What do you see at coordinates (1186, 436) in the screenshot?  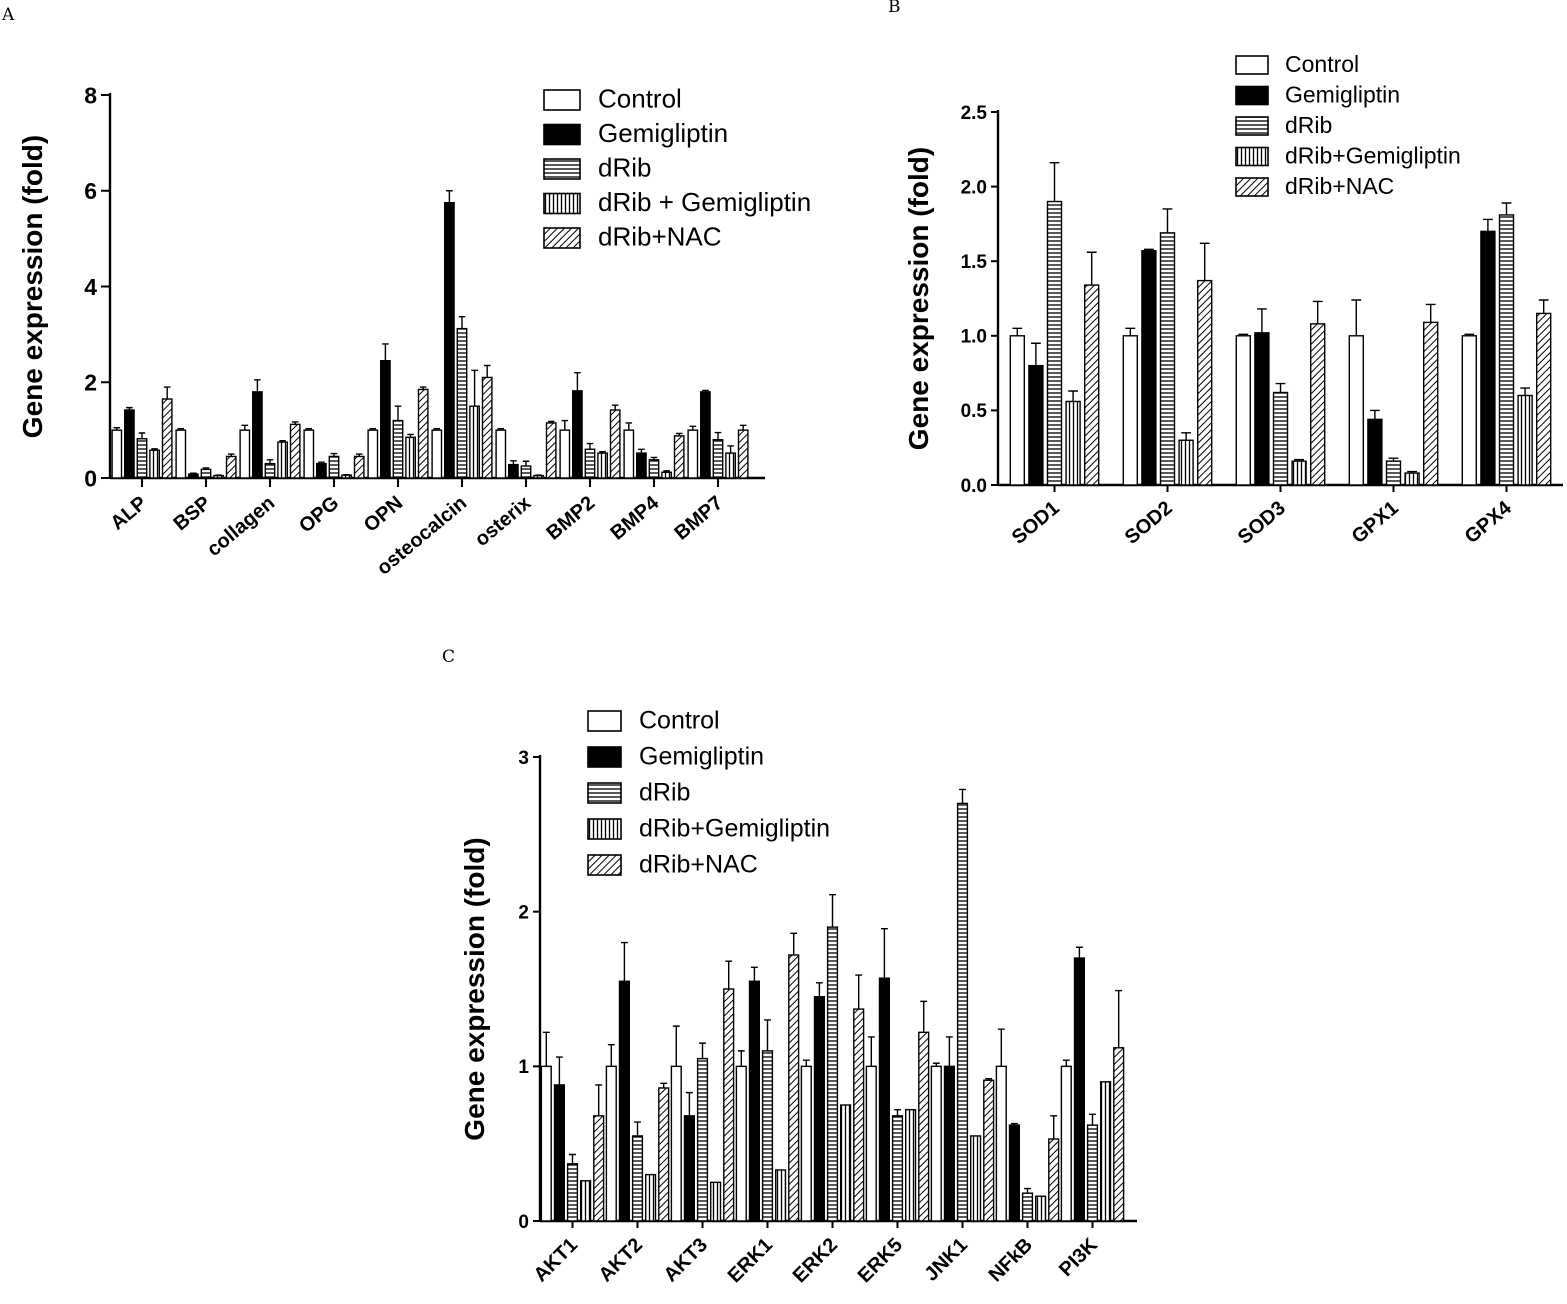 I see `error-bar-drib-gemigliptin-sod2` at bounding box center [1186, 436].